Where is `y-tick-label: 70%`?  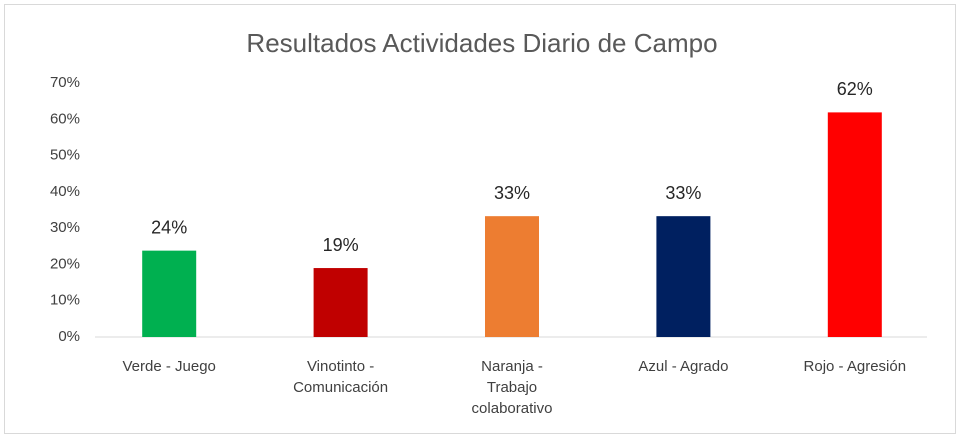
y-tick-label: 70% is located at coordinates (65, 82).